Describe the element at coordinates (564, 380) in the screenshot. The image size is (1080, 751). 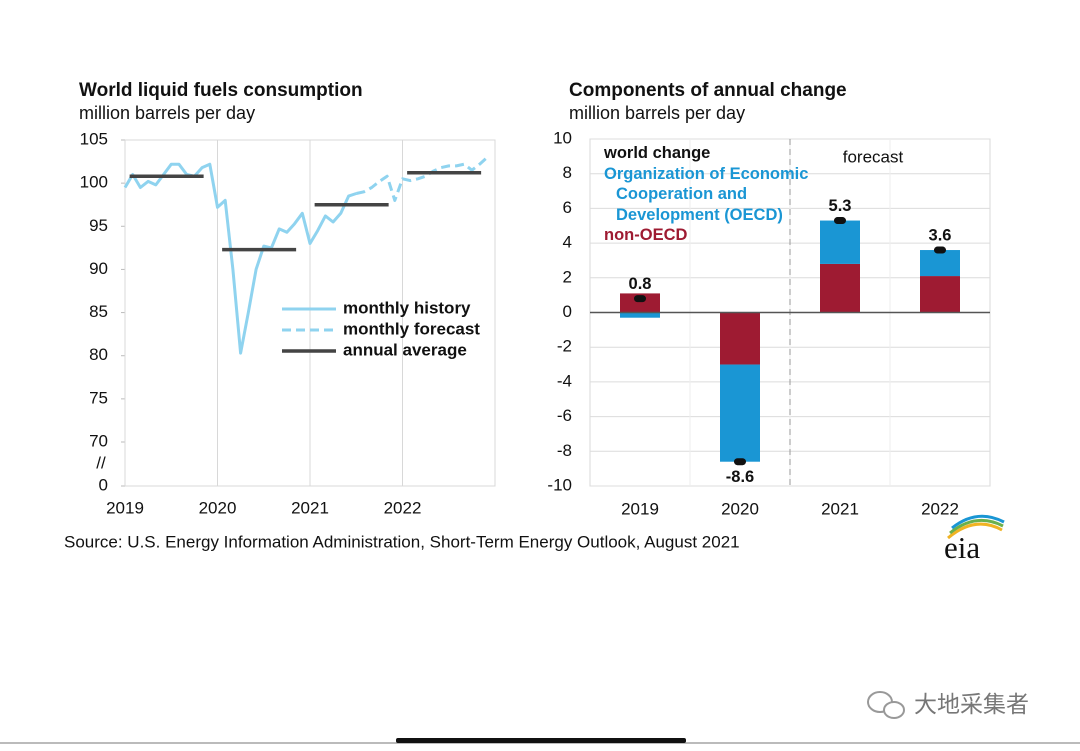
I see `y-tick-label: -4` at that location.